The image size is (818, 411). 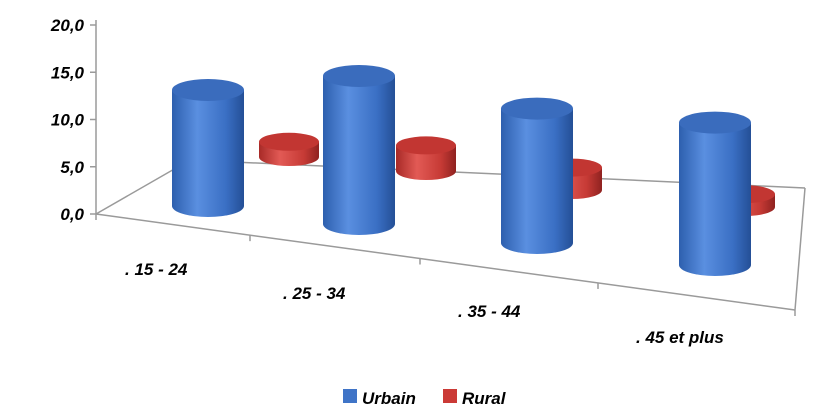 I want to click on legend-swatch-rural, so click(x=450, y=396).